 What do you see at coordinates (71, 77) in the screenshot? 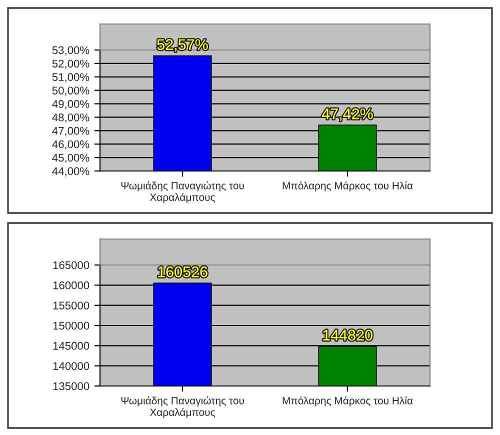
I see `y-tick-label: 51,00%` at bounding box center [71, 77].